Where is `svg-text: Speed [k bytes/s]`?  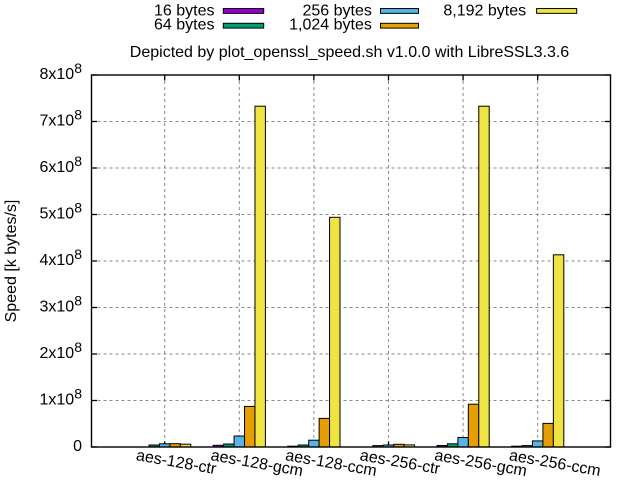
svg-text: Speed [k bytes/s] is located at coordinates (11, 261).